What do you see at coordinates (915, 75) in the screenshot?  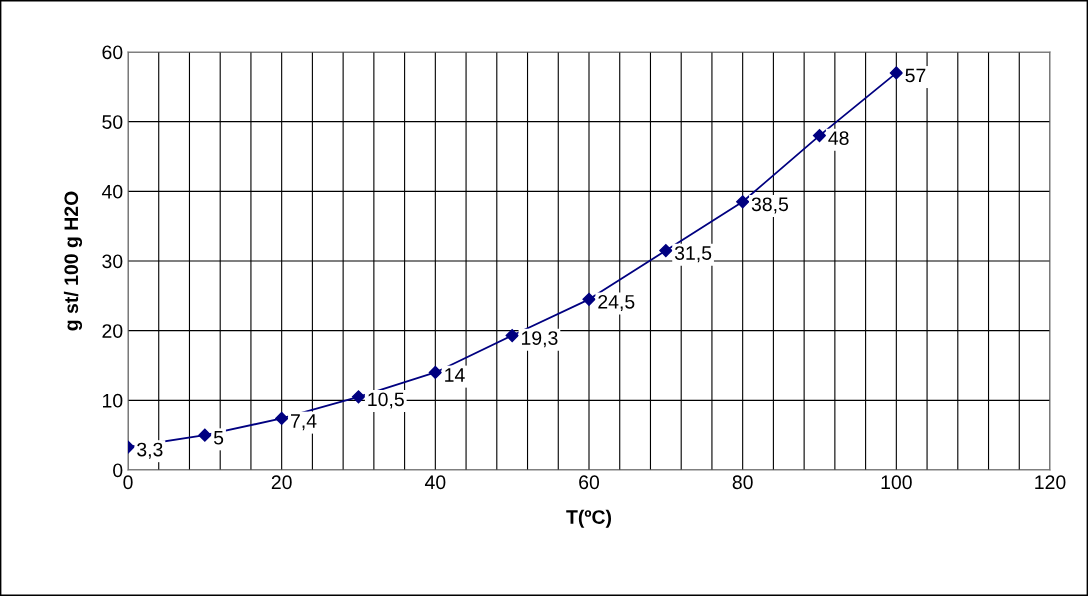 I see `data-label: 57` at bounding box center [915, 75].